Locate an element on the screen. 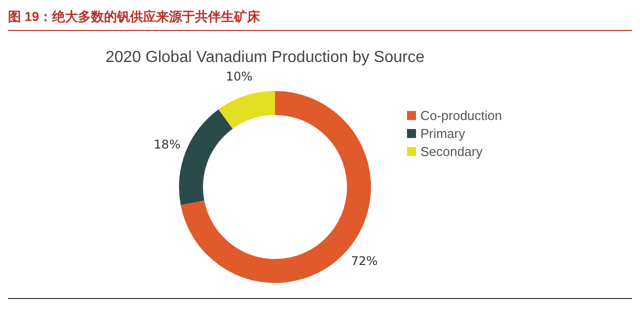 This screenshot has width=640, height=327. legend-label: Co-production is located at coordinates (461, 115).